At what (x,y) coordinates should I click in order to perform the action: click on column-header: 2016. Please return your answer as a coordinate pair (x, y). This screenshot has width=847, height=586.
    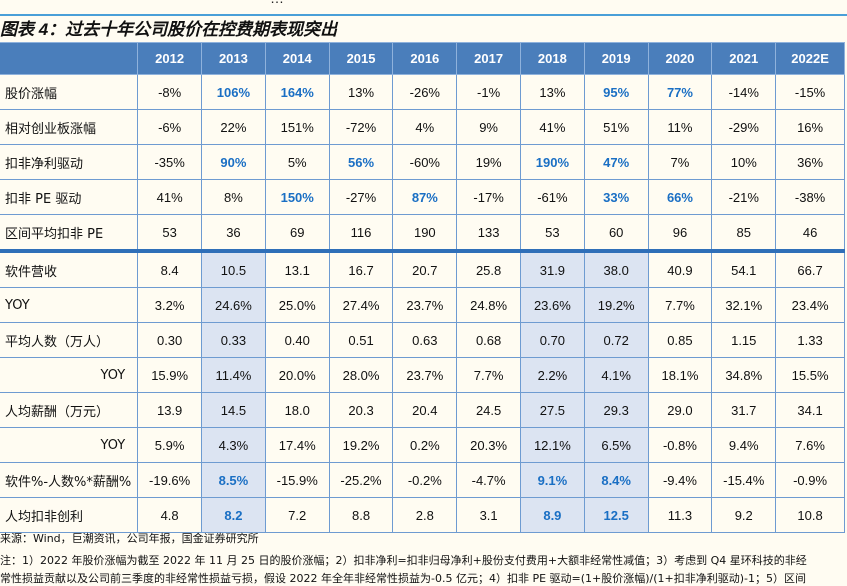
    Looking at the image, I should click on (425, 58).